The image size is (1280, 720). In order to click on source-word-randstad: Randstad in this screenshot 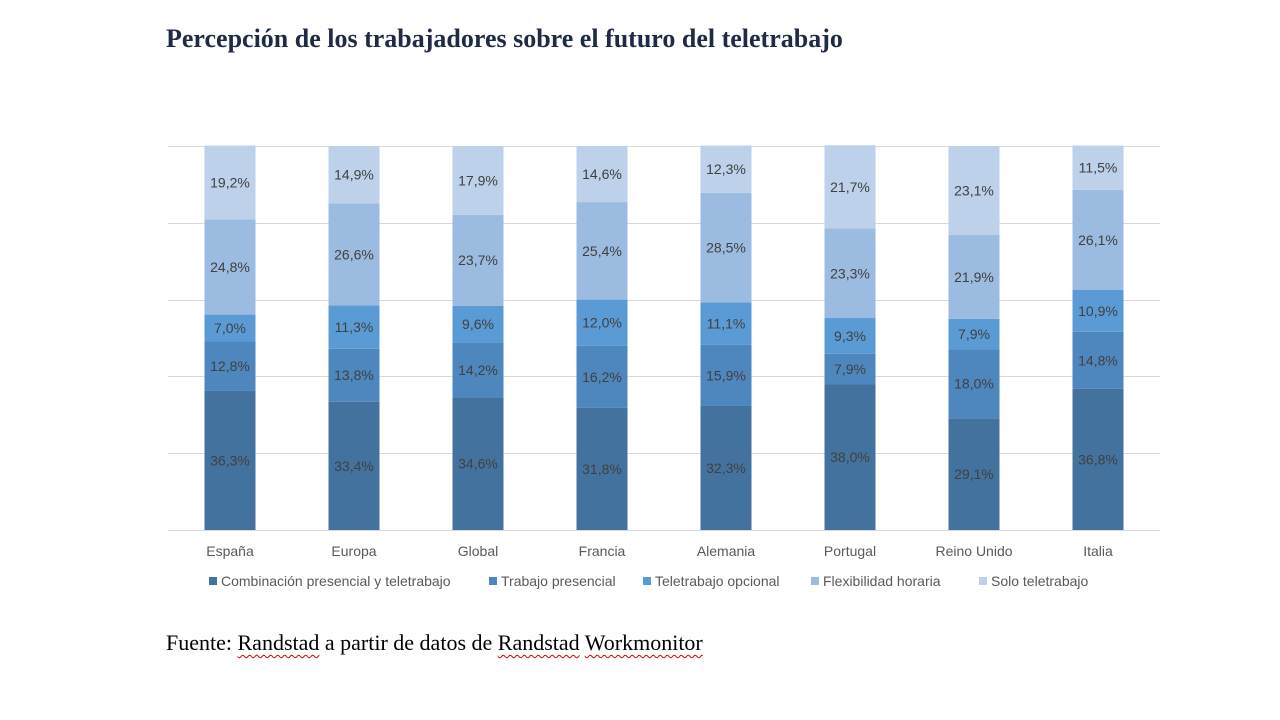, I will do `click(278, 642)`.